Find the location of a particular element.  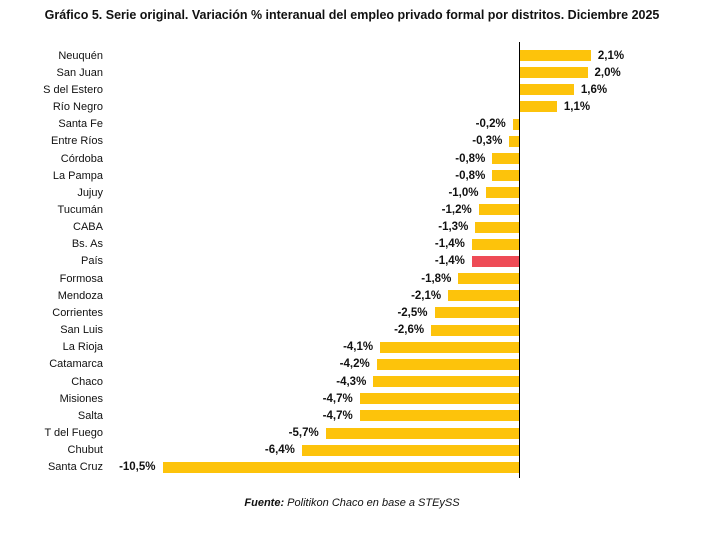

chart-row: Chubut -6,4% is located at coordinates (352, 450).